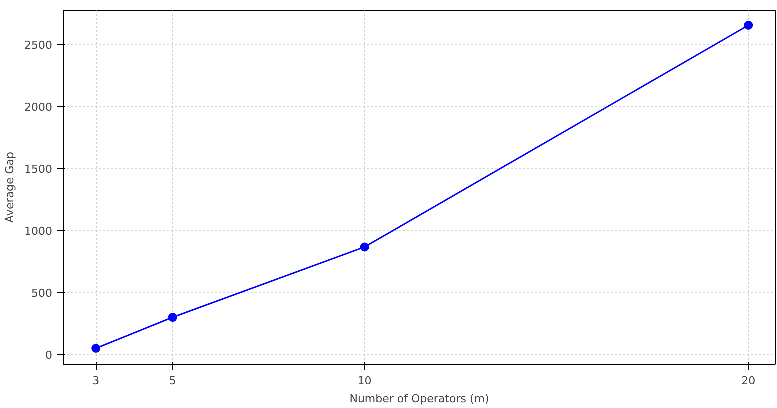 This screenshot has height=408, width=777. What do you see at coordinates (96, 381) in the screenshot?
I see `x-tick-label: 3` at bounding box center [96, 381].